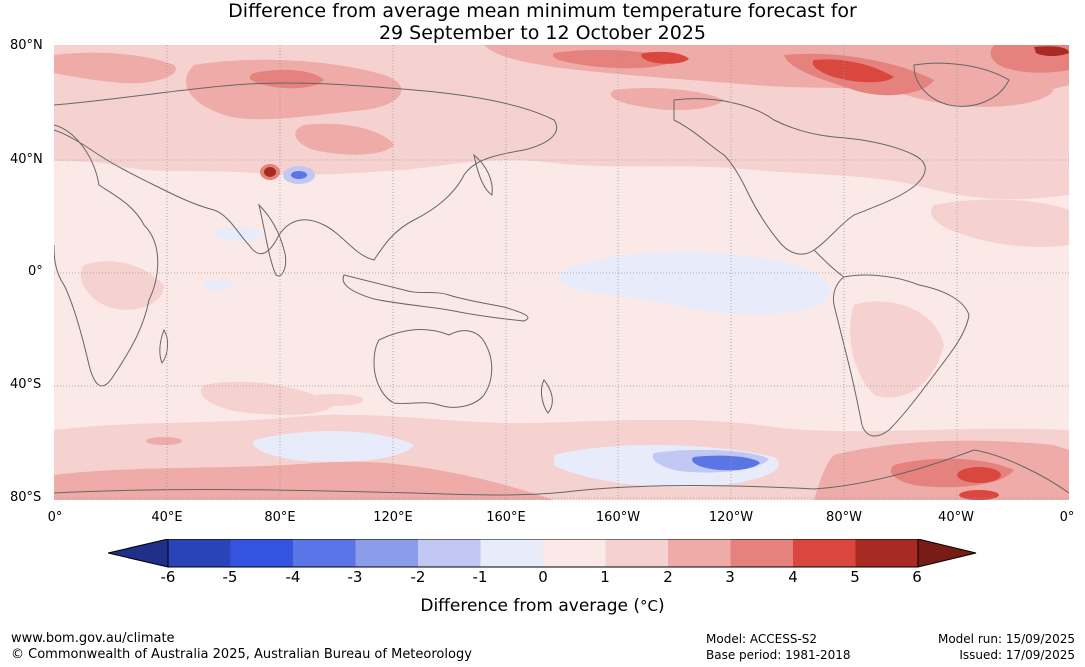 The image size is (1085, 667). What do you see at coordinates (26, 45) in the screenshot?
I see `lat-label-80n: 80°N` at bounding box center [26, 45].